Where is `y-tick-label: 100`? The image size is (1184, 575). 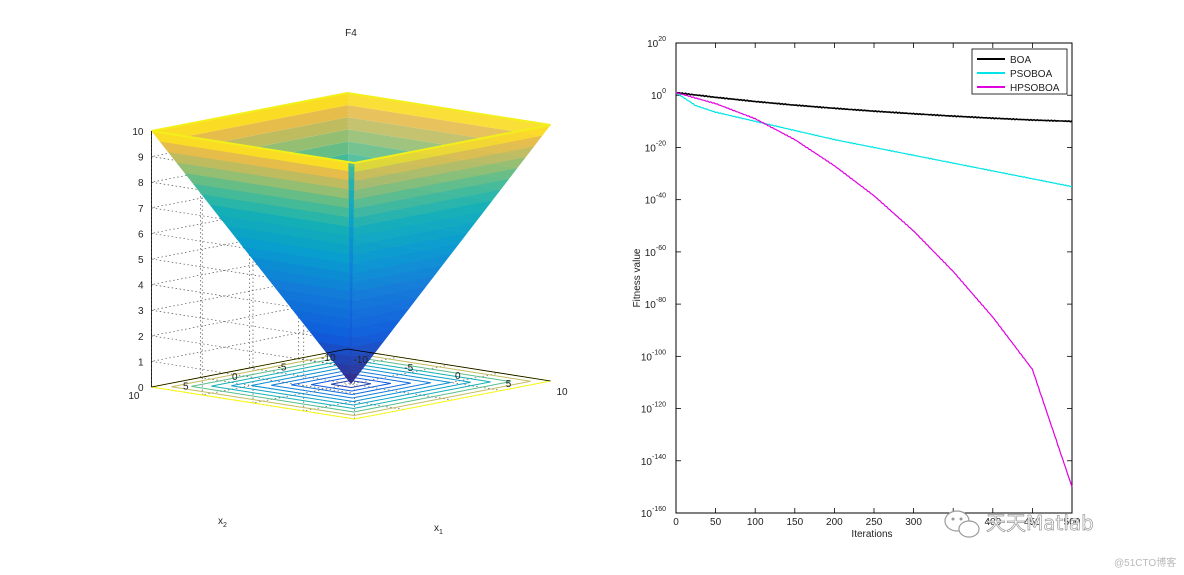 y-tick-label: 100 is located at coordinates (658, 95).